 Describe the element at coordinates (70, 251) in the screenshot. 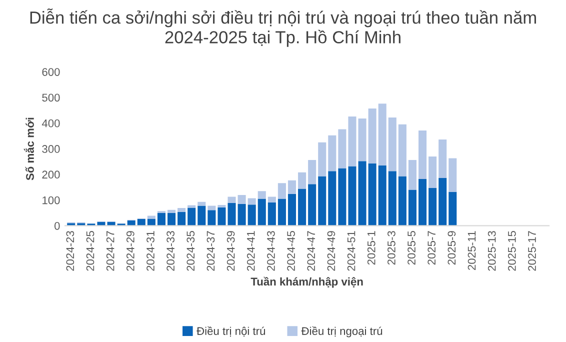

I see `x-tick-label: 2024-23` at that location.